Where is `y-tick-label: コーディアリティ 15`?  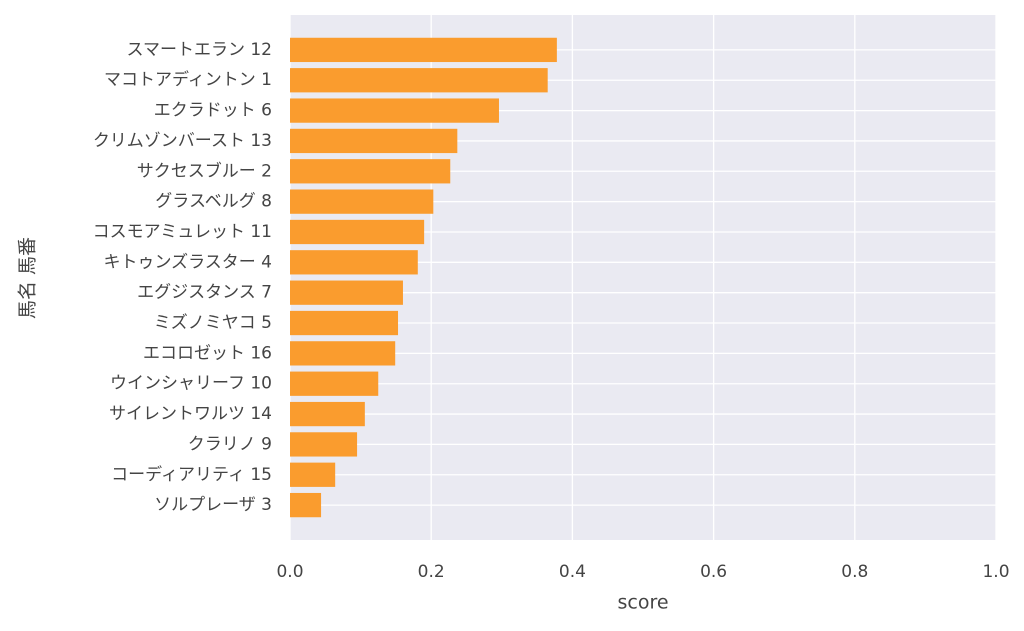 y-tick-label: コーディアリティ 15 is located at coordinates (191, 474).